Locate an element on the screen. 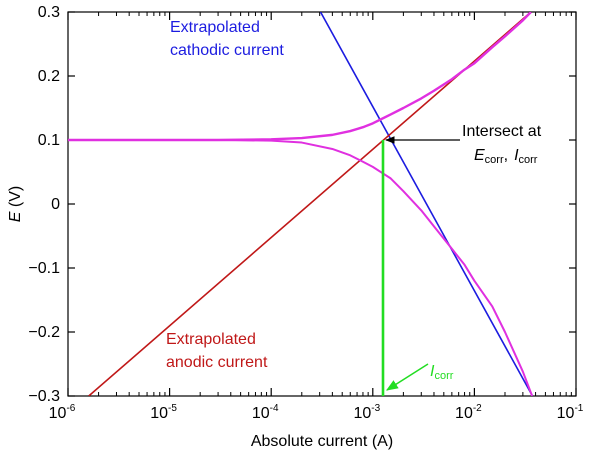  anodic-label-line1: Extrapolated is located at coordinates (211, 339).